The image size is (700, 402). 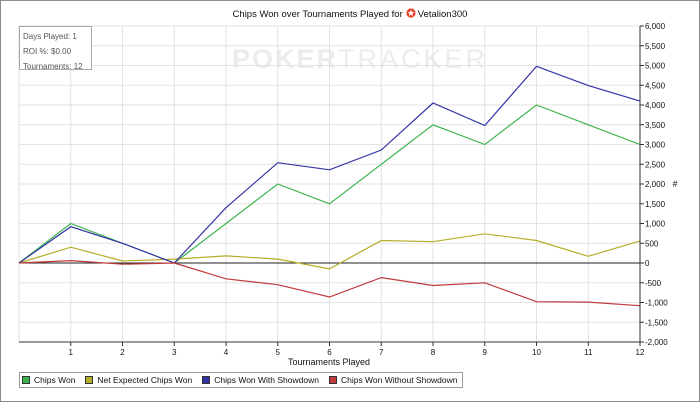 What do you see at coordinates (226, 352) in the screenshot?
I see `x-tick-label: 4` at bounding box center [226, 352].